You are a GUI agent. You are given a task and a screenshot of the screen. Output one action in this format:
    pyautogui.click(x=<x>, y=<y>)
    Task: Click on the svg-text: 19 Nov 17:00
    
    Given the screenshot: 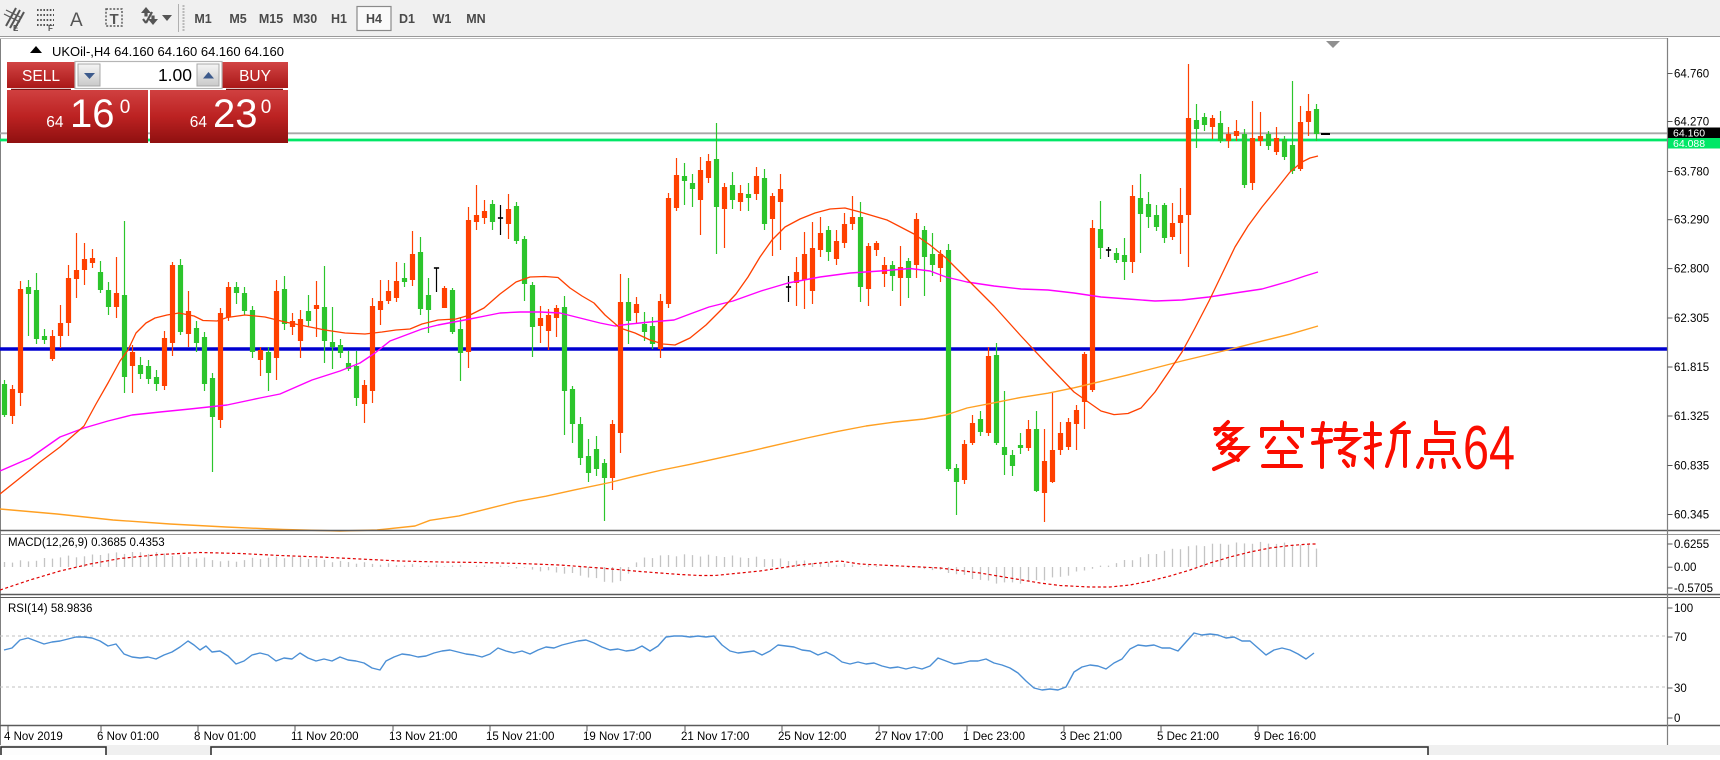 What is the action you would take?
    pyautogui.click(x=617, y=737)
    